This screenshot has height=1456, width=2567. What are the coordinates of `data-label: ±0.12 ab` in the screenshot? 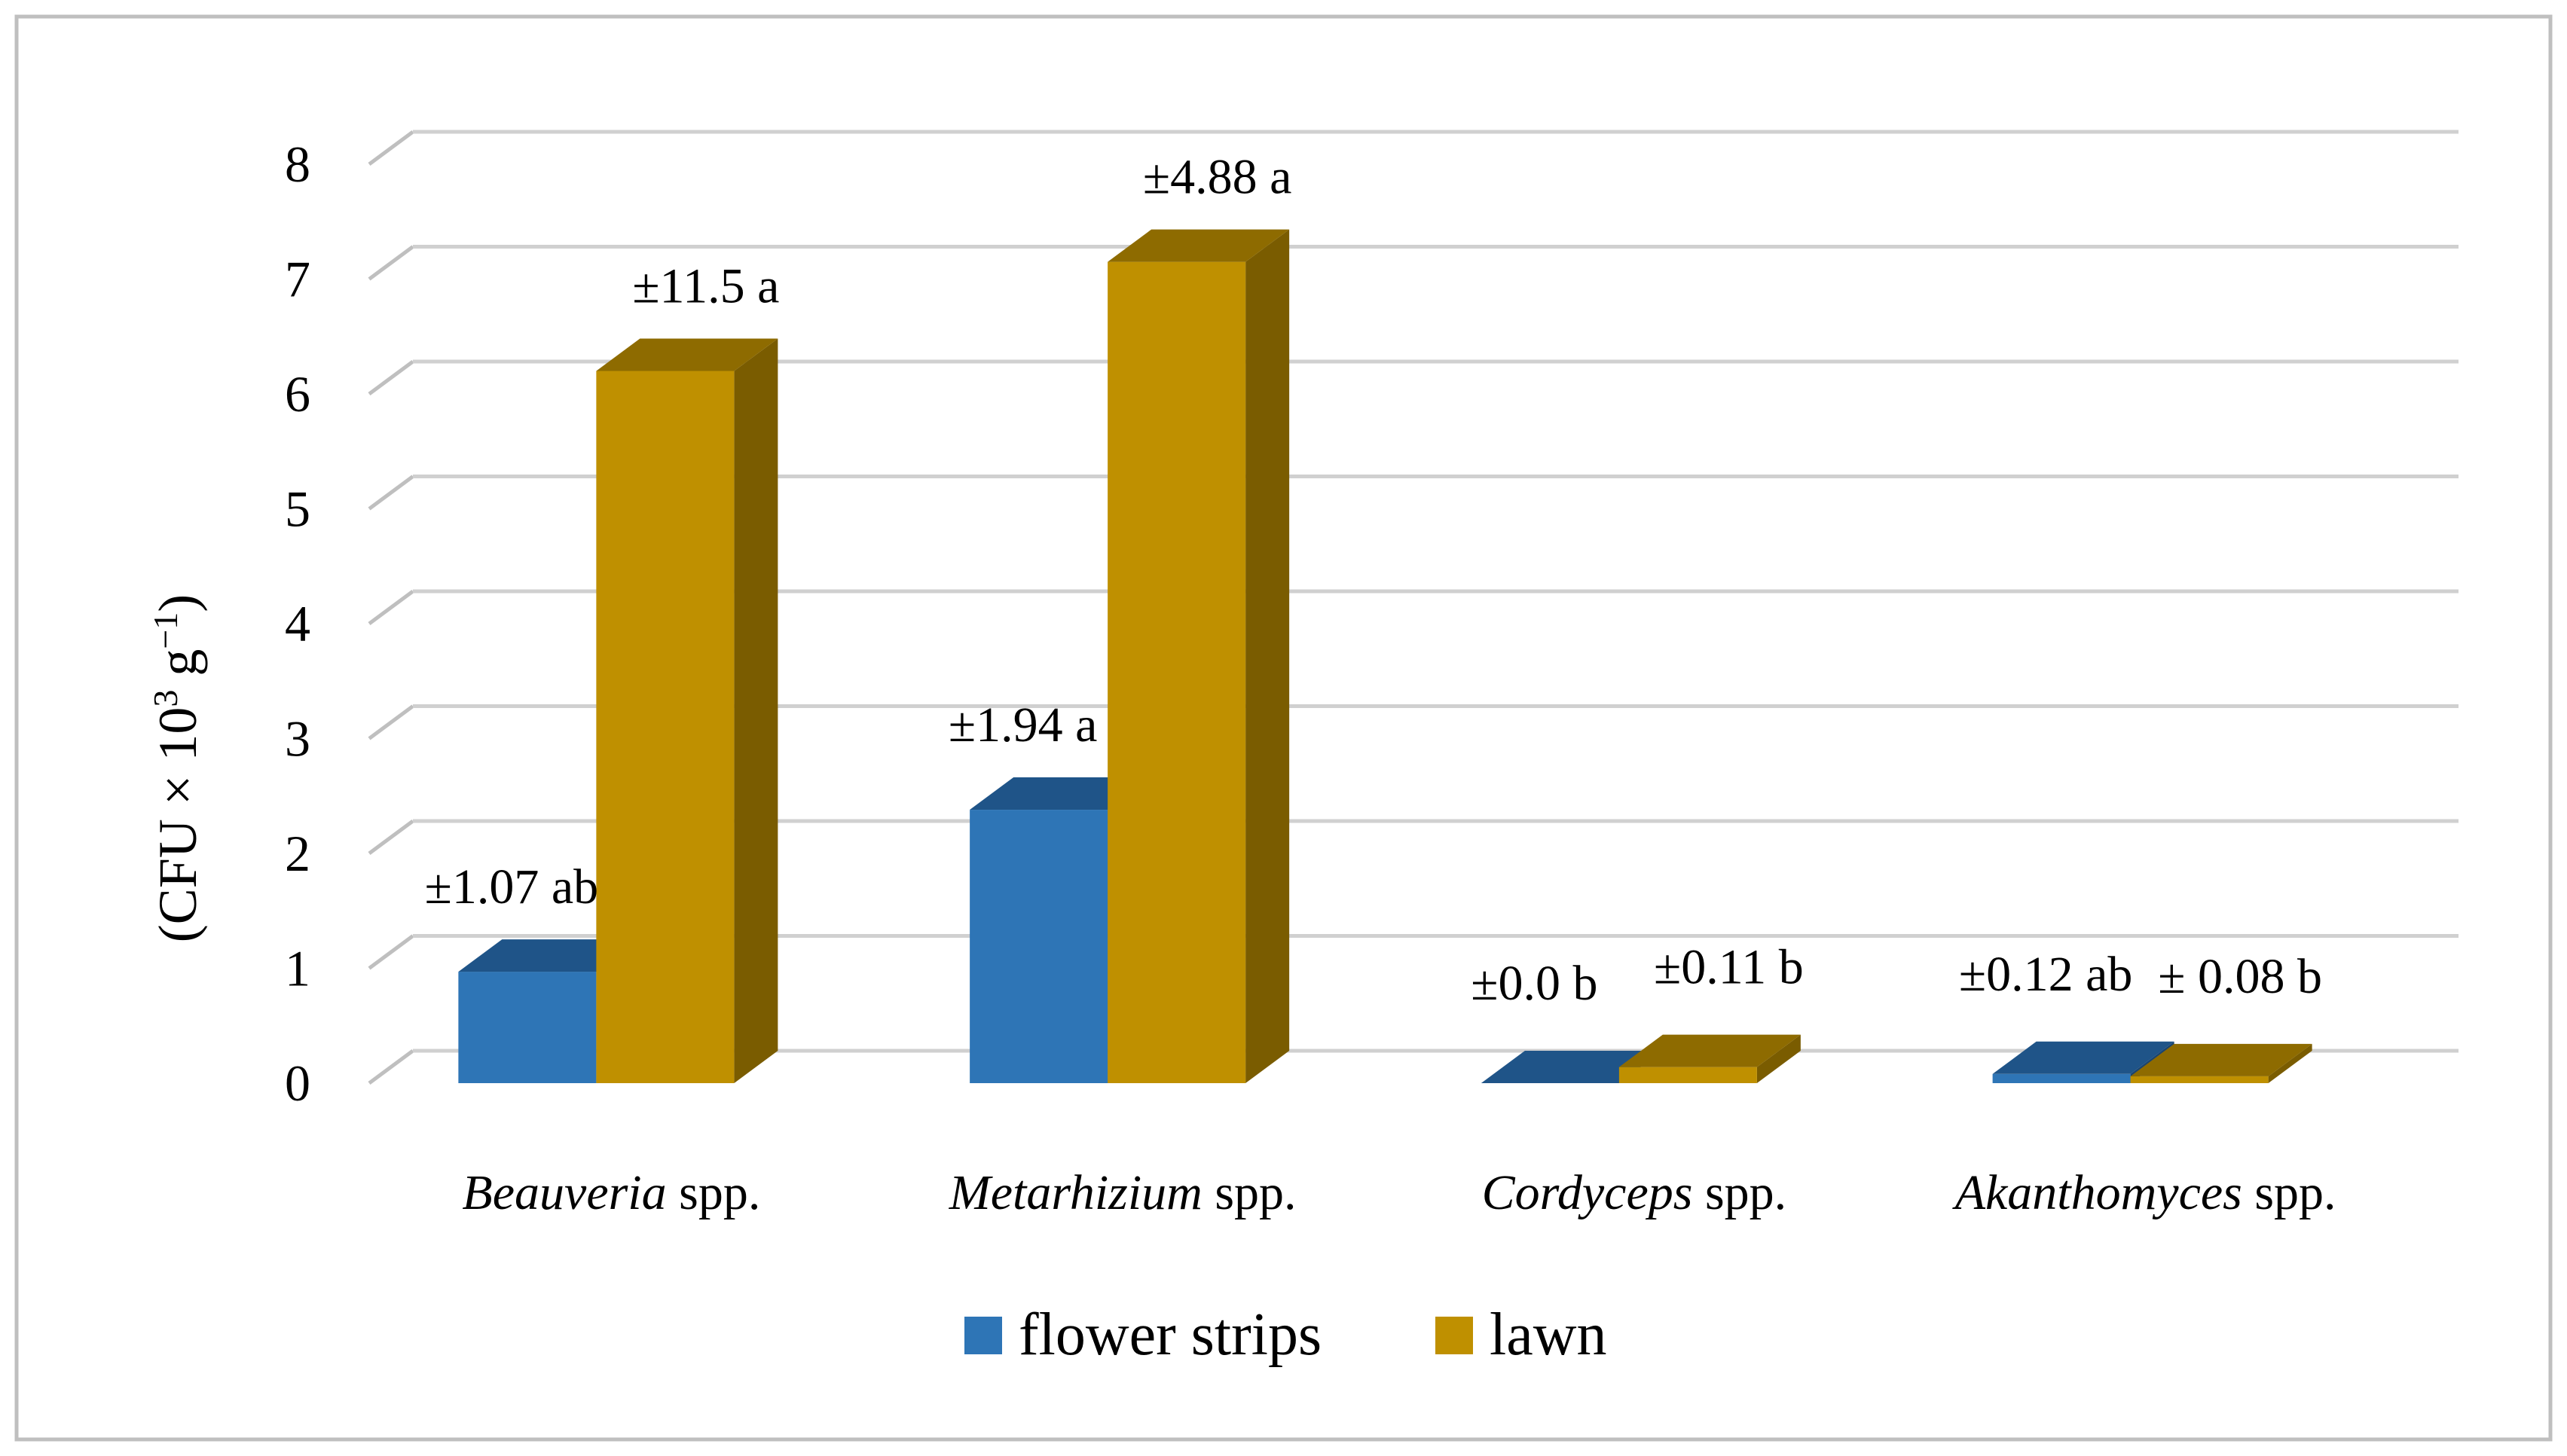 It's located at (2046, 974).